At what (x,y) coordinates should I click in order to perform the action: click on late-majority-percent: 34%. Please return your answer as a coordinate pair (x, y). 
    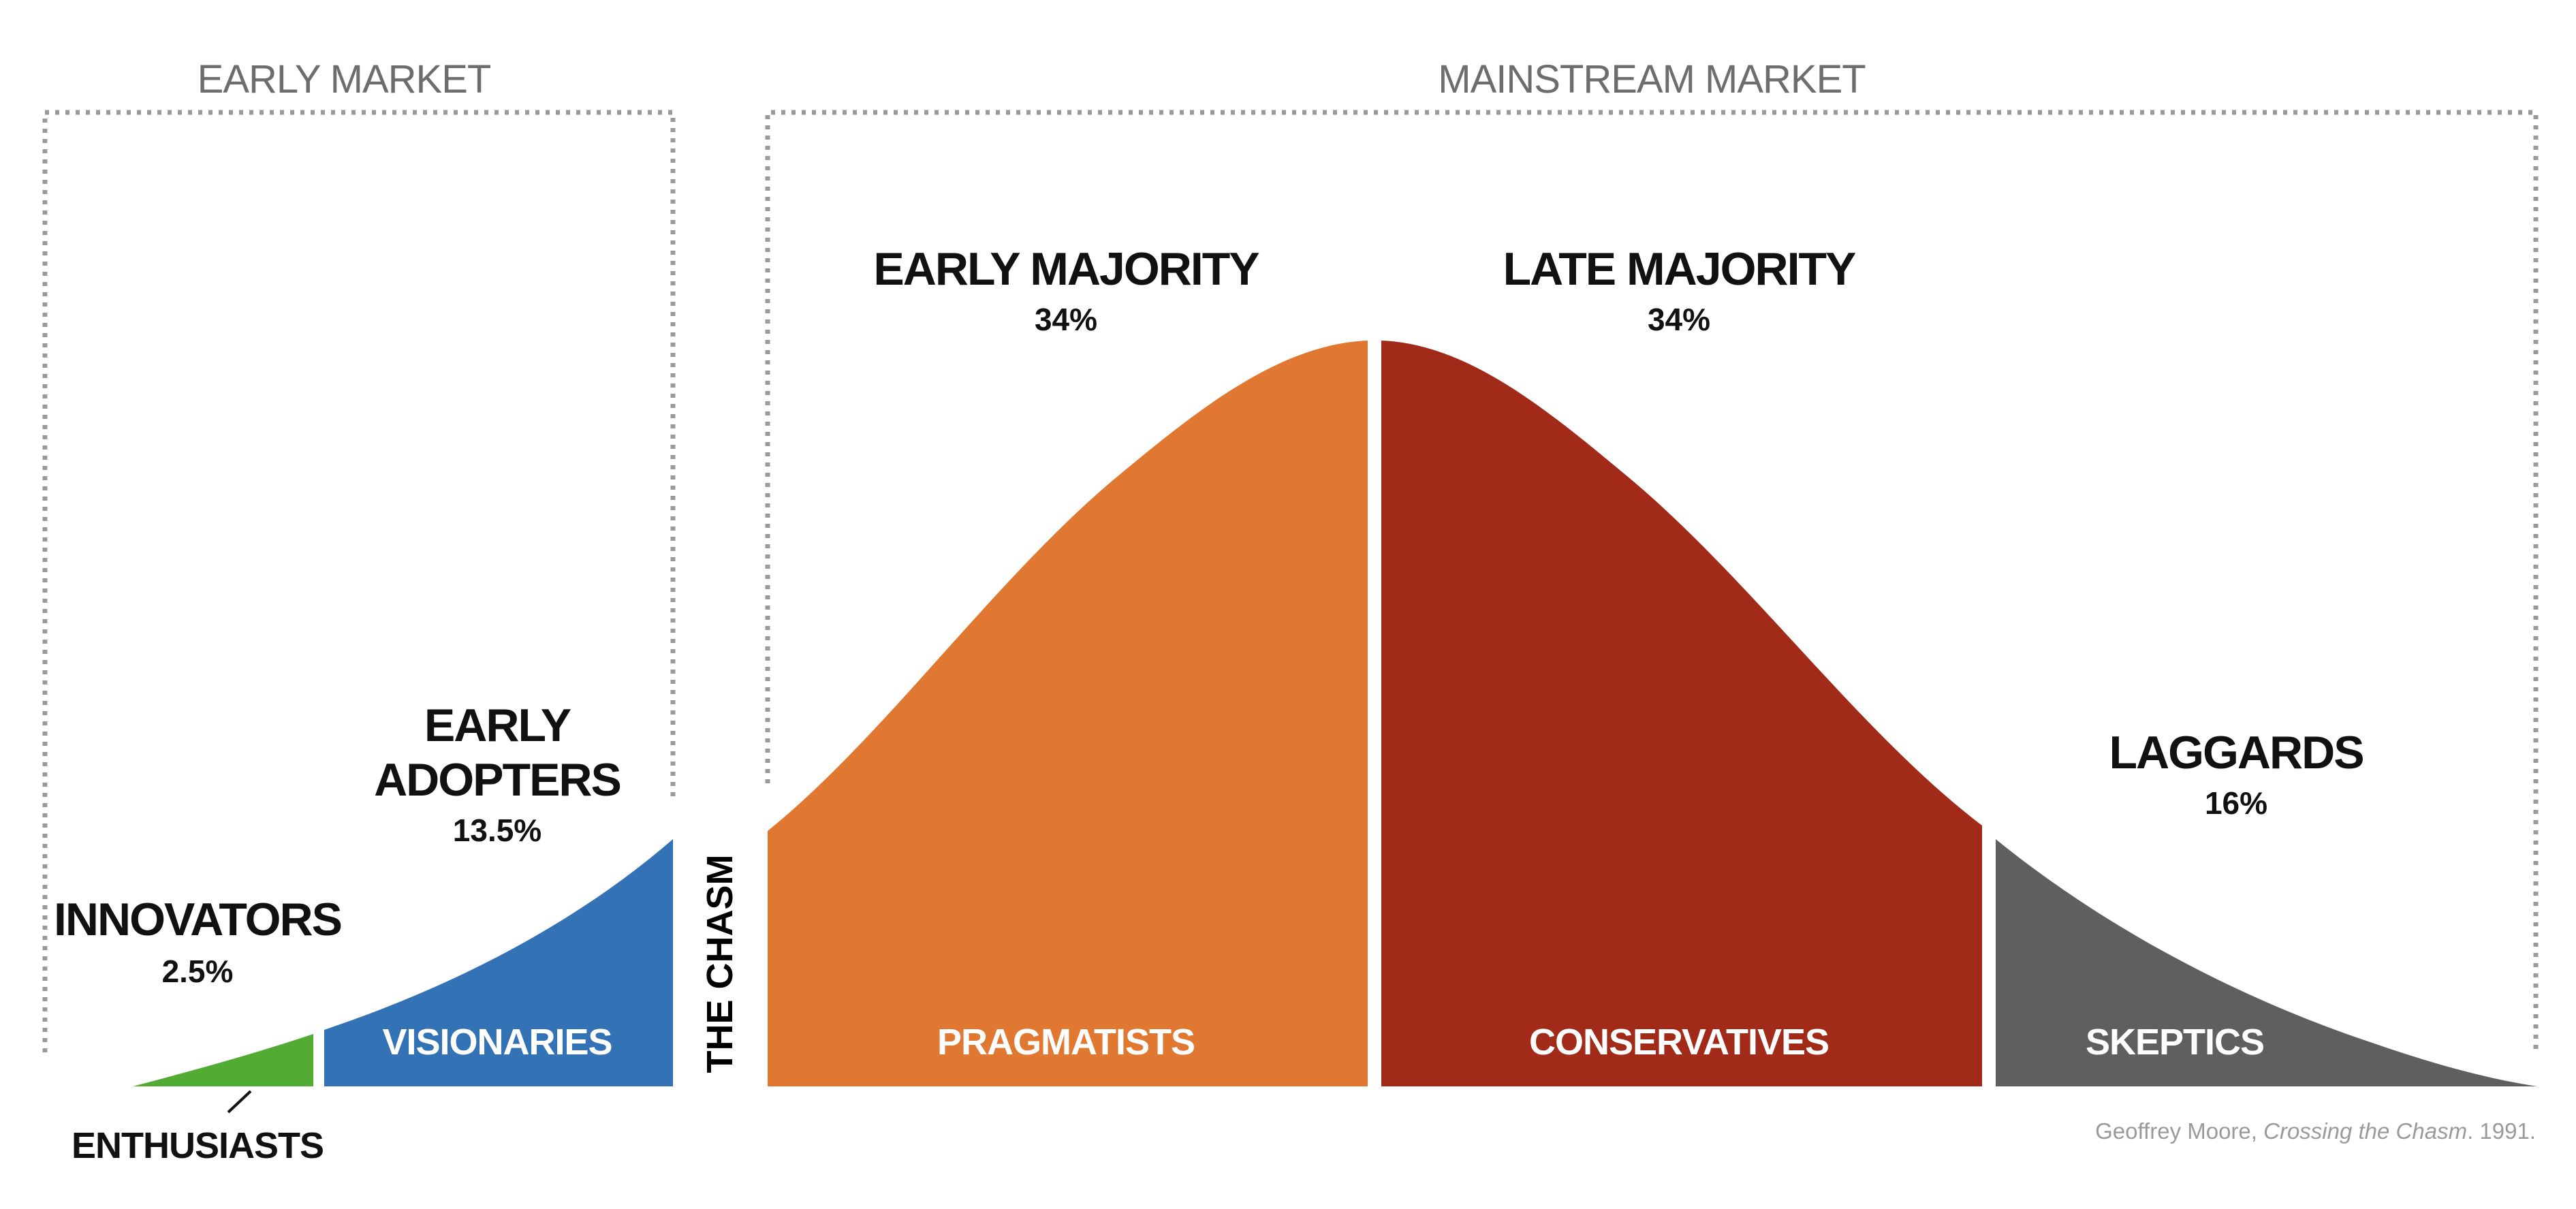
    Looking at the image, I should click on (1679, 319).